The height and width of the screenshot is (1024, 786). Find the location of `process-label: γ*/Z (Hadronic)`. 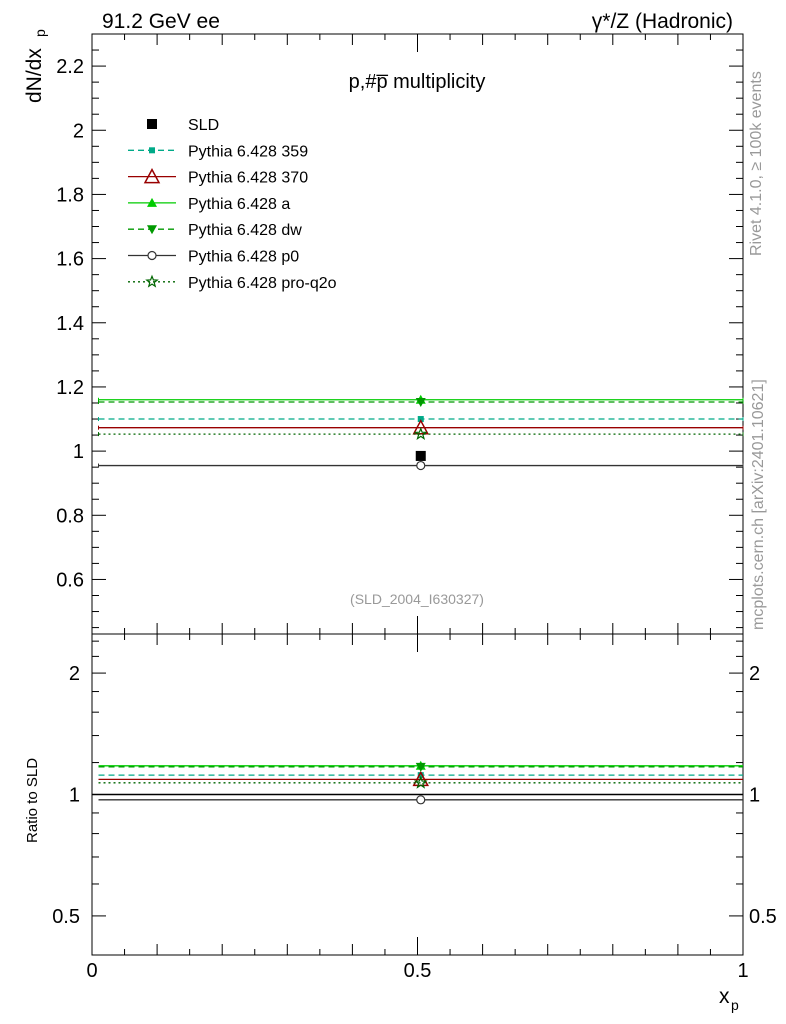

process-label: γ*/Z (Hadronic) is located at coordinates (662, 21).